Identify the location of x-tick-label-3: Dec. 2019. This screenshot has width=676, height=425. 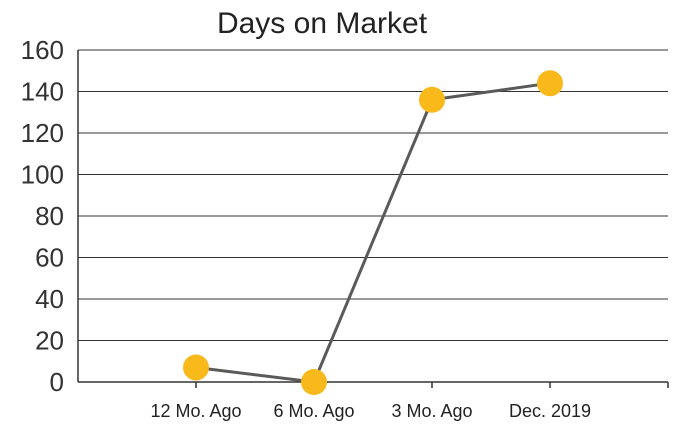
(550, 411).